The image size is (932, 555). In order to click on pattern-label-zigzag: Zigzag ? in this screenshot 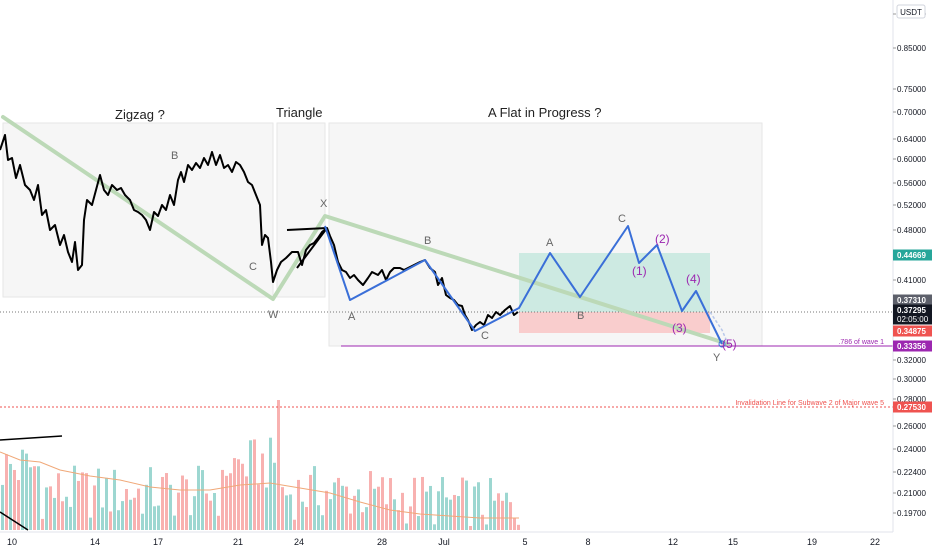, I will do `click(140, 114)`.